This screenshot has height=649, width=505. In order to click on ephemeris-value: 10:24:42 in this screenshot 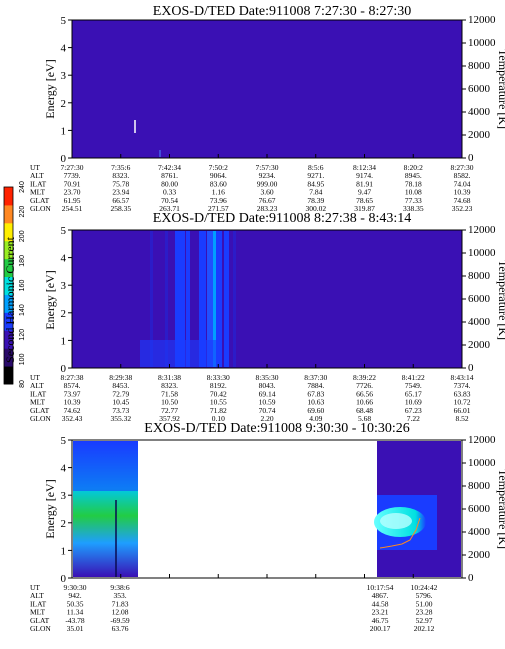, I will do `click(424, 587)`.